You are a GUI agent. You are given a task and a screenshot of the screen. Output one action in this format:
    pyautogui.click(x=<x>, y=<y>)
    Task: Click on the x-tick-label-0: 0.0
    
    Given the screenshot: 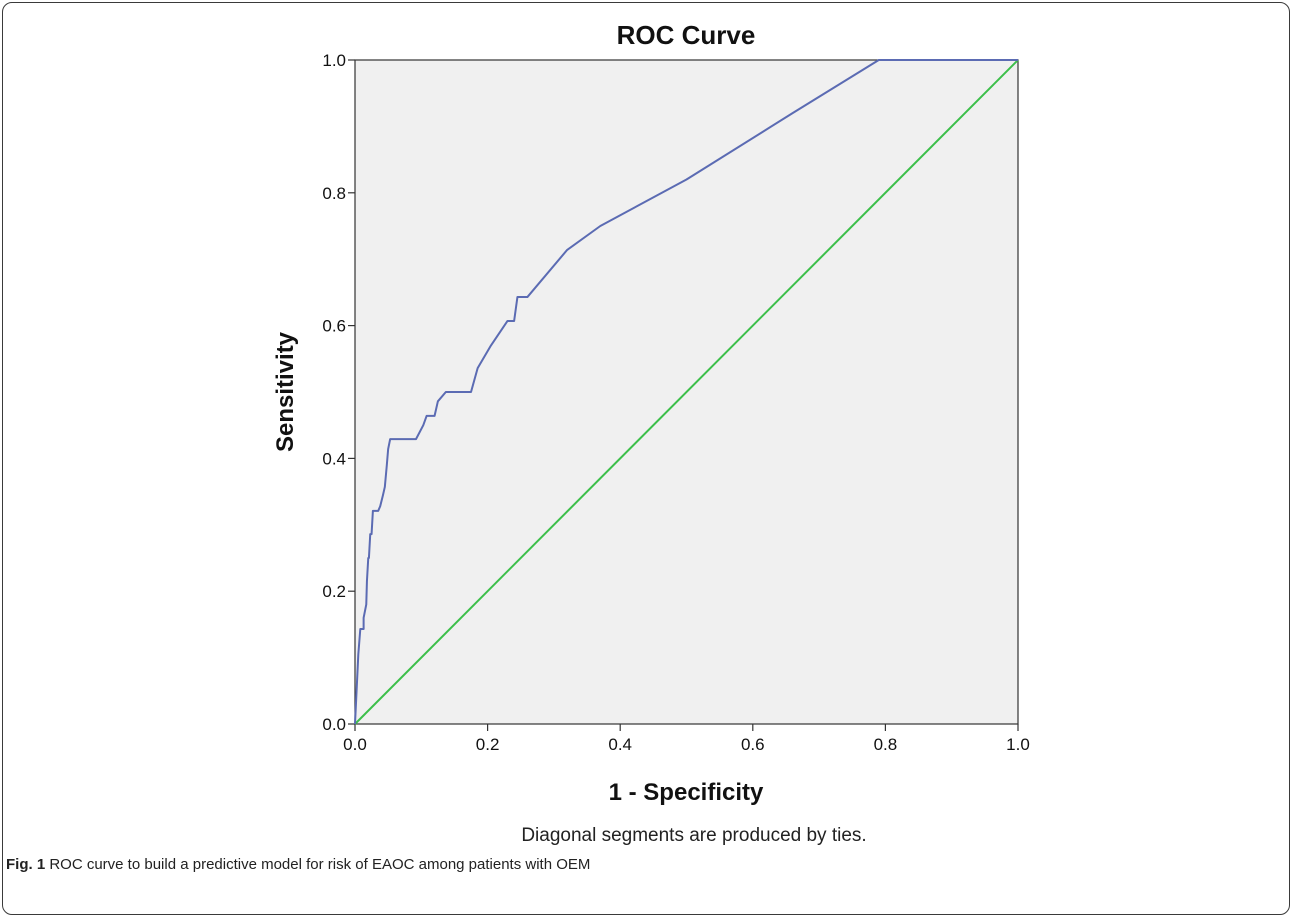 What is the action you would take?
    pyautogui.click(x=355, y=744)
    